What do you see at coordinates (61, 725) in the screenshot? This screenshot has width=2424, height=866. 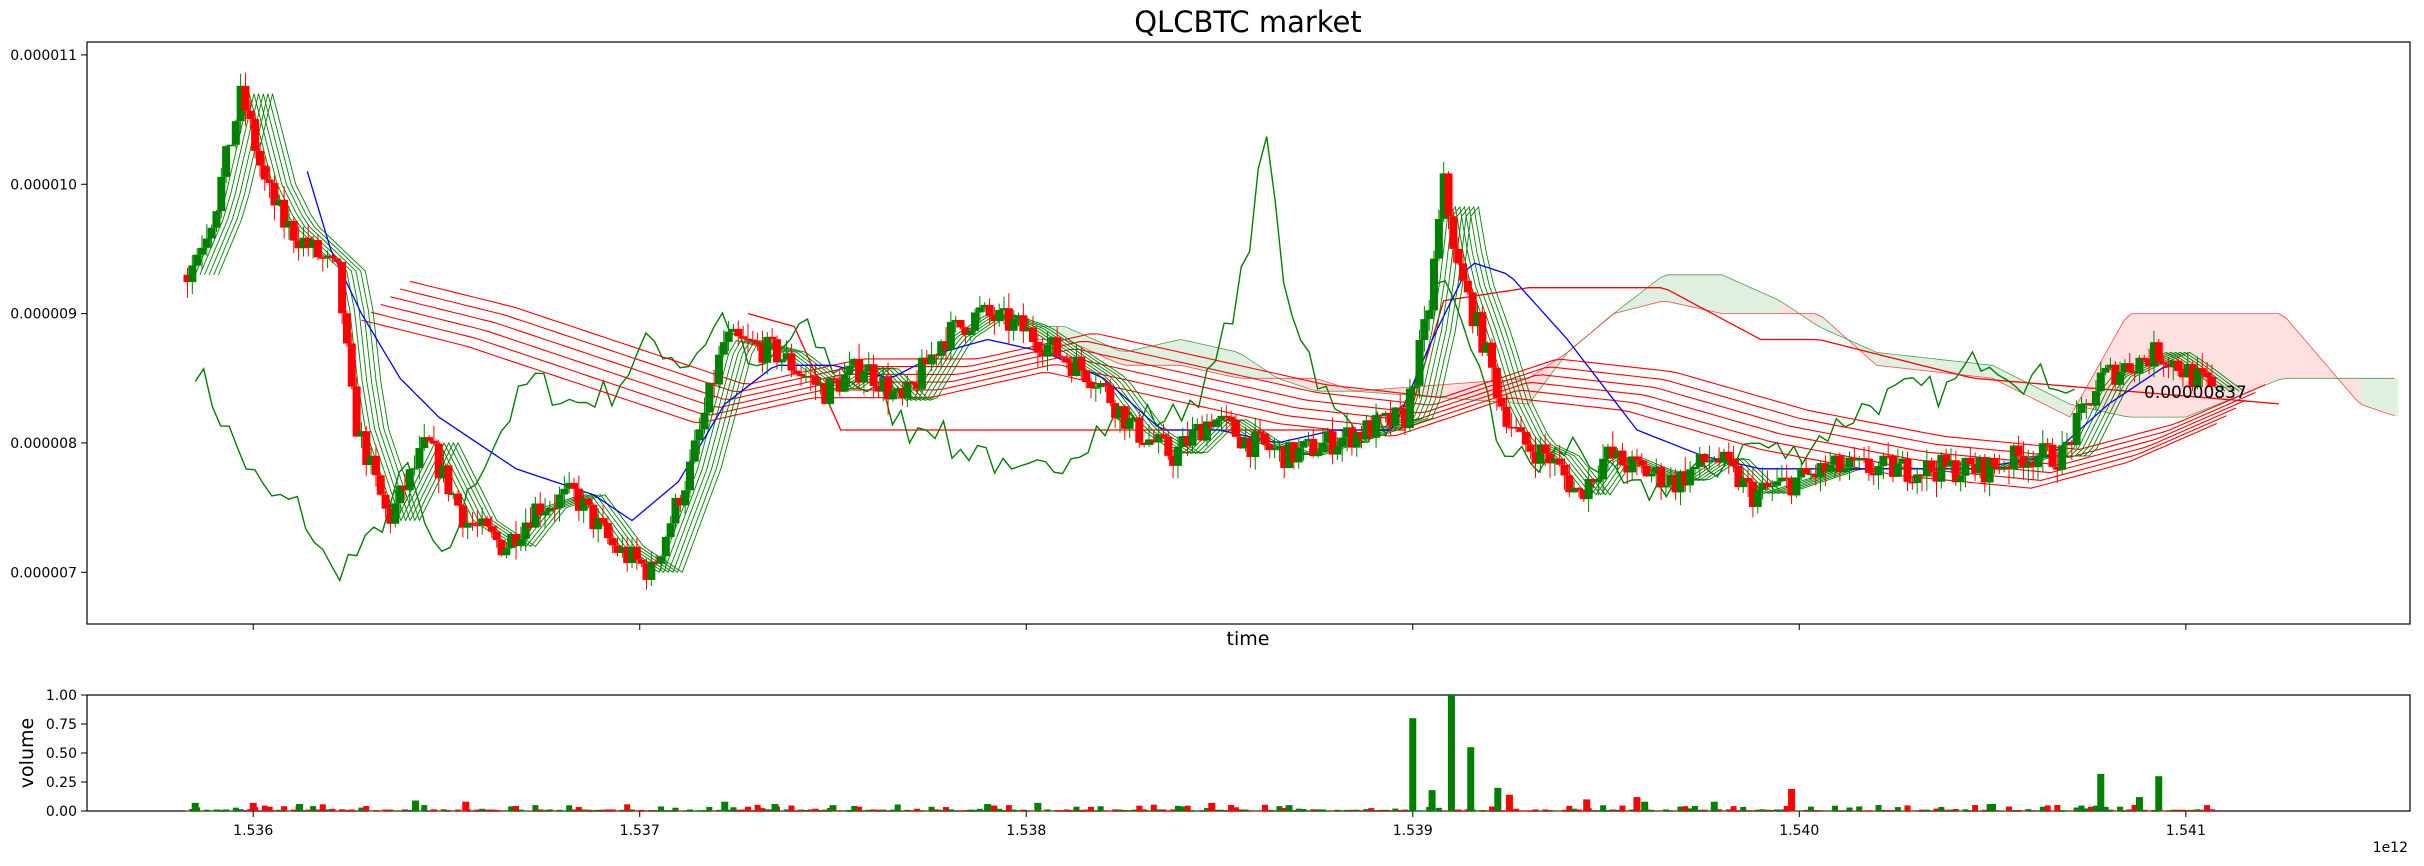 I see `volume-y-tick-label: 0.75` at bounding box center [61, 725].